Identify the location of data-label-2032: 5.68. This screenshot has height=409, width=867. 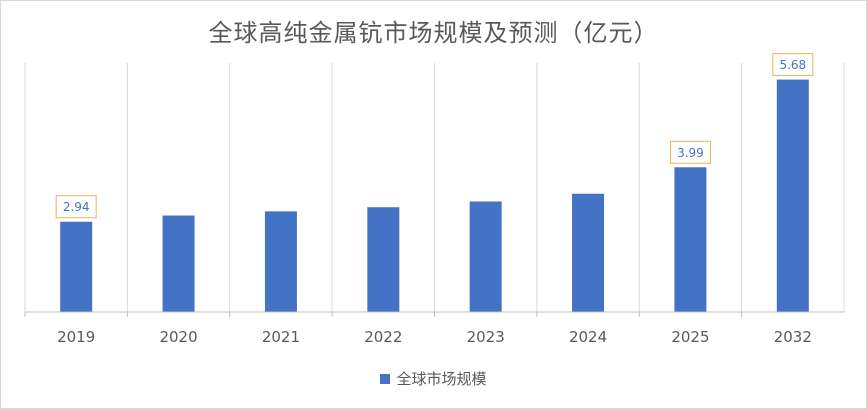
(792, 65).